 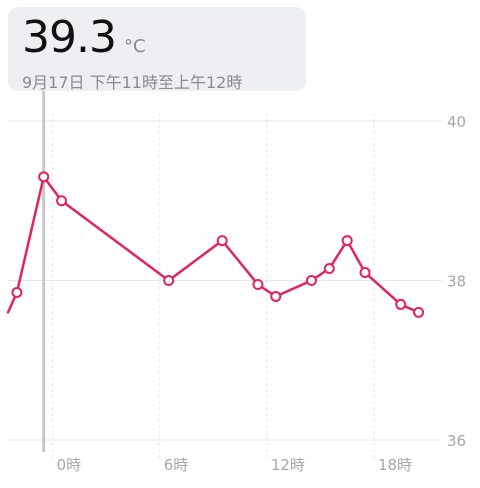 What do you see at coordinates (456, 122) in the screenshot?
I see `y-tick-label: 40` at bounding box center [456, 122].